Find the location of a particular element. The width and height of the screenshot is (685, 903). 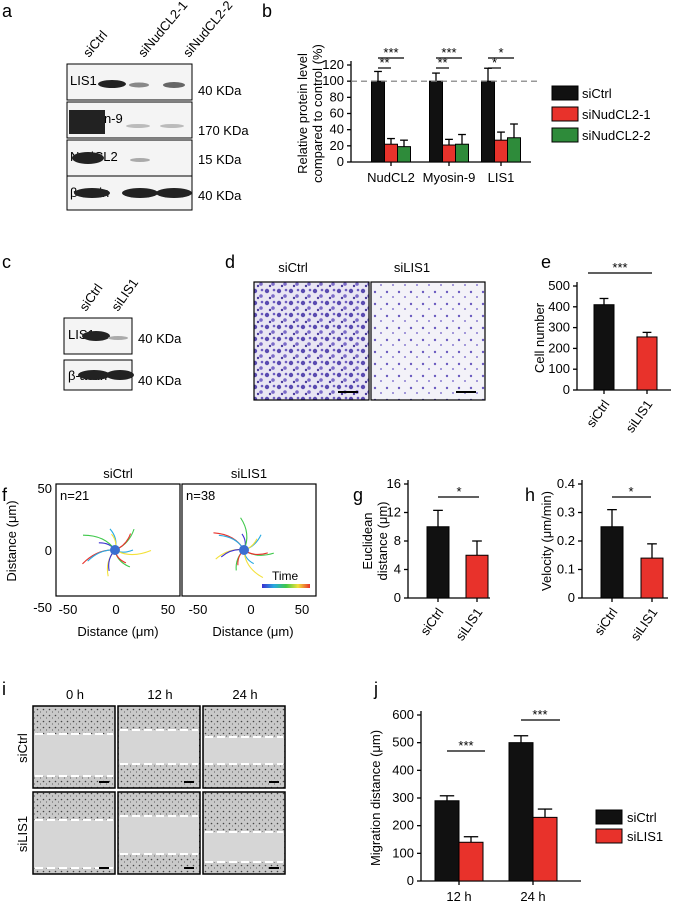

y-tick-label: 12 is located at coordinates (394, 512).